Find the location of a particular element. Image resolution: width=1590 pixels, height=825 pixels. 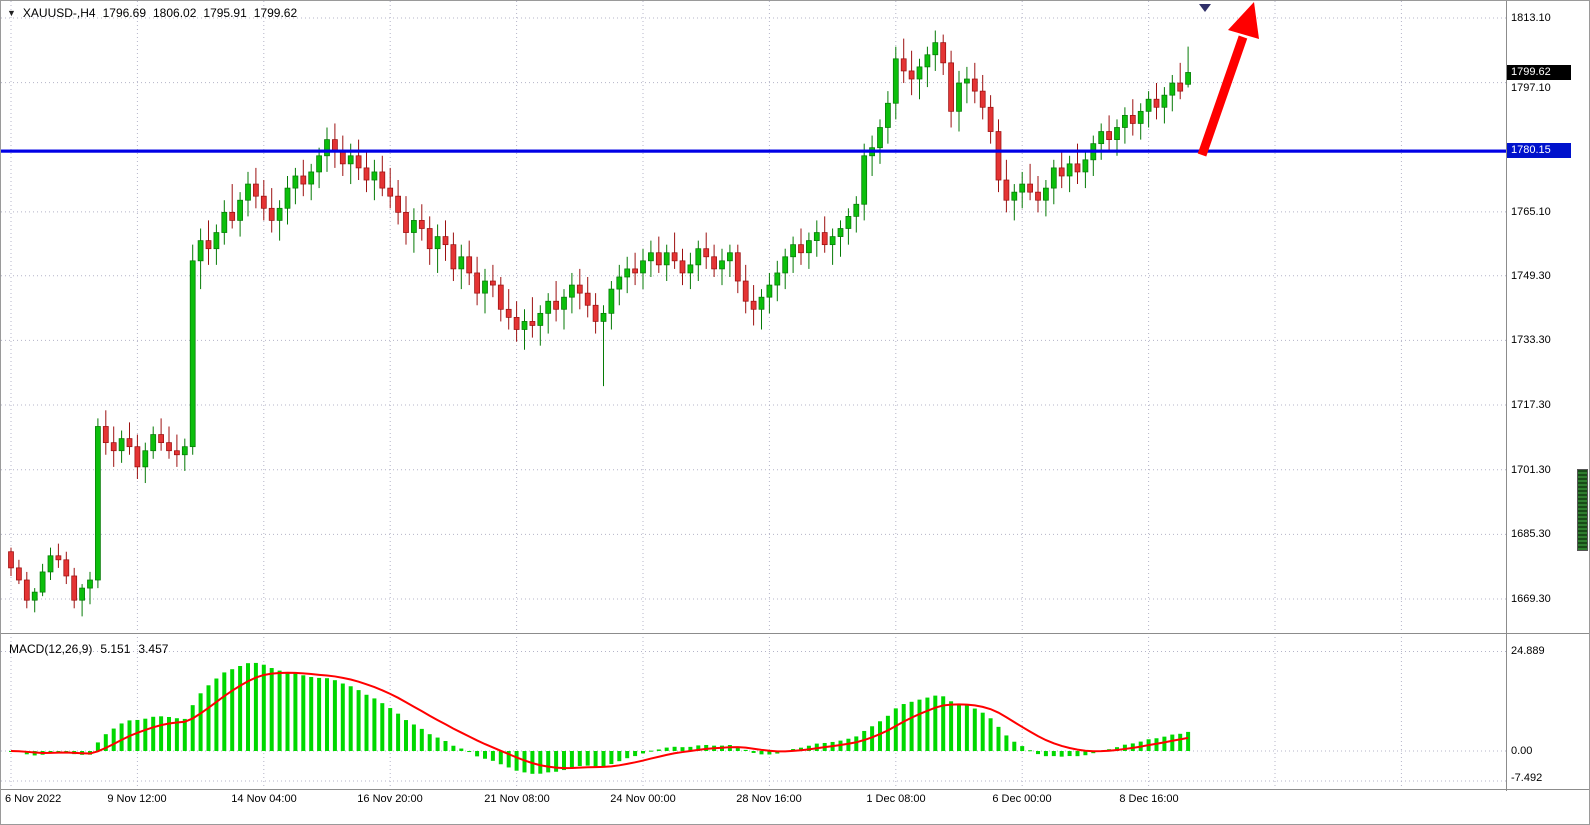

scrollbar-thumb is located at coordinates (1582, 510).